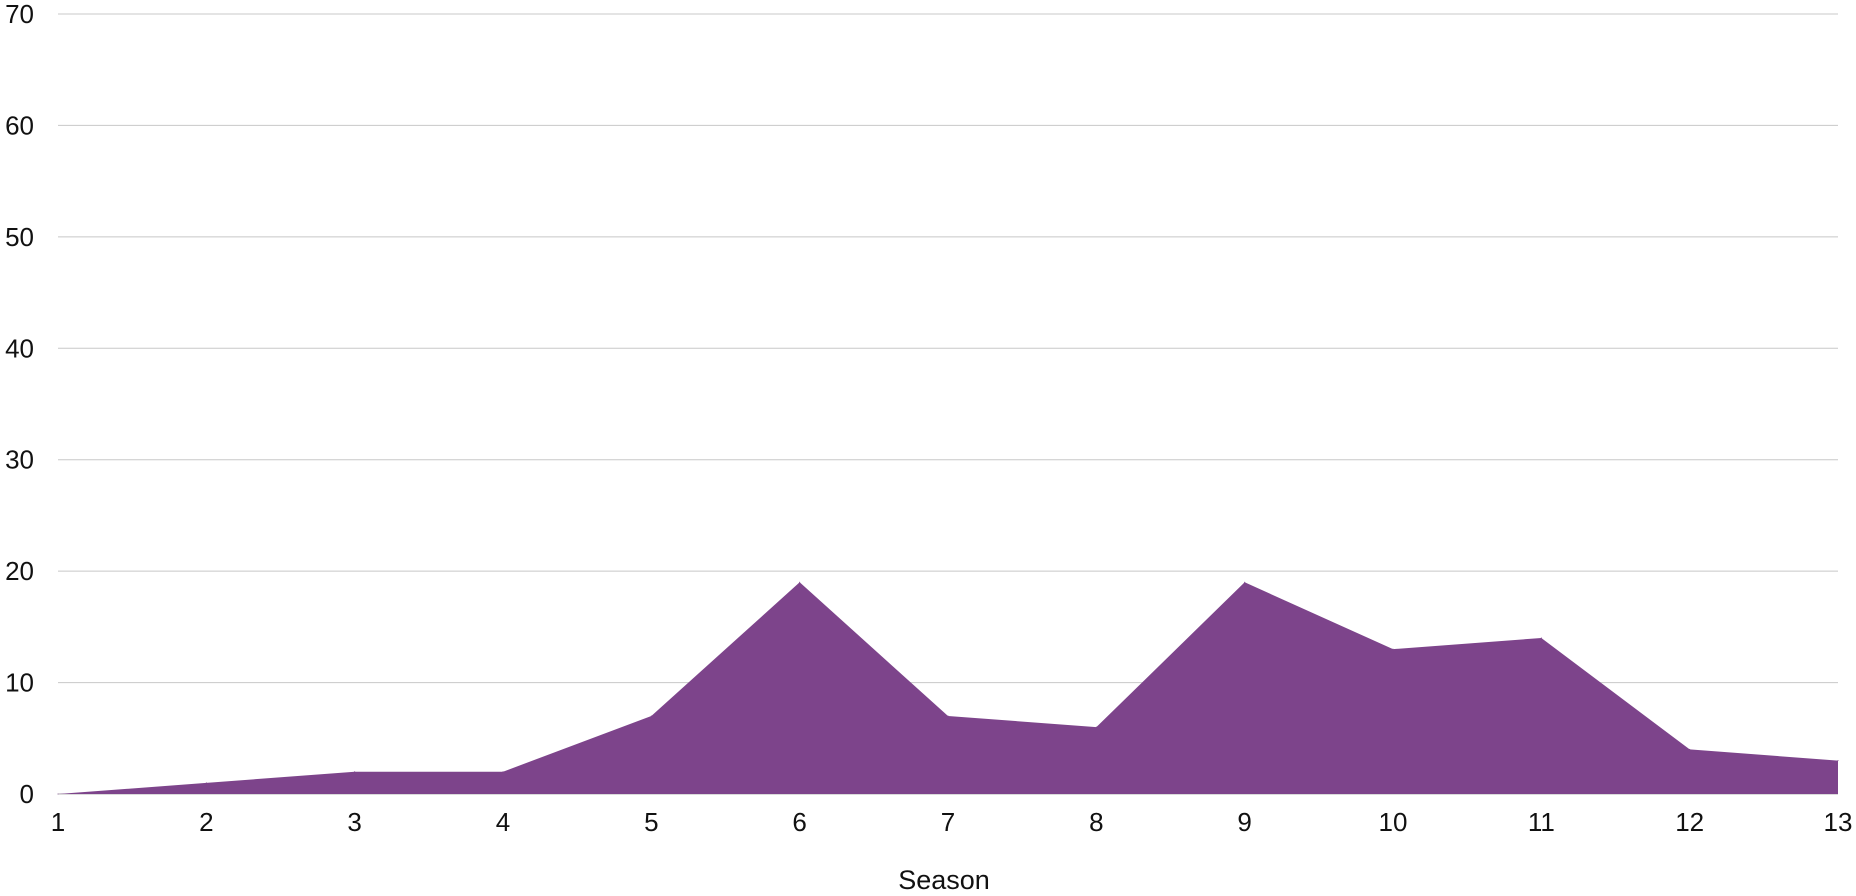  Describe the element at coordinates (1096, 822) in the screenshot. I see `x-tick-label: 8` at that location.